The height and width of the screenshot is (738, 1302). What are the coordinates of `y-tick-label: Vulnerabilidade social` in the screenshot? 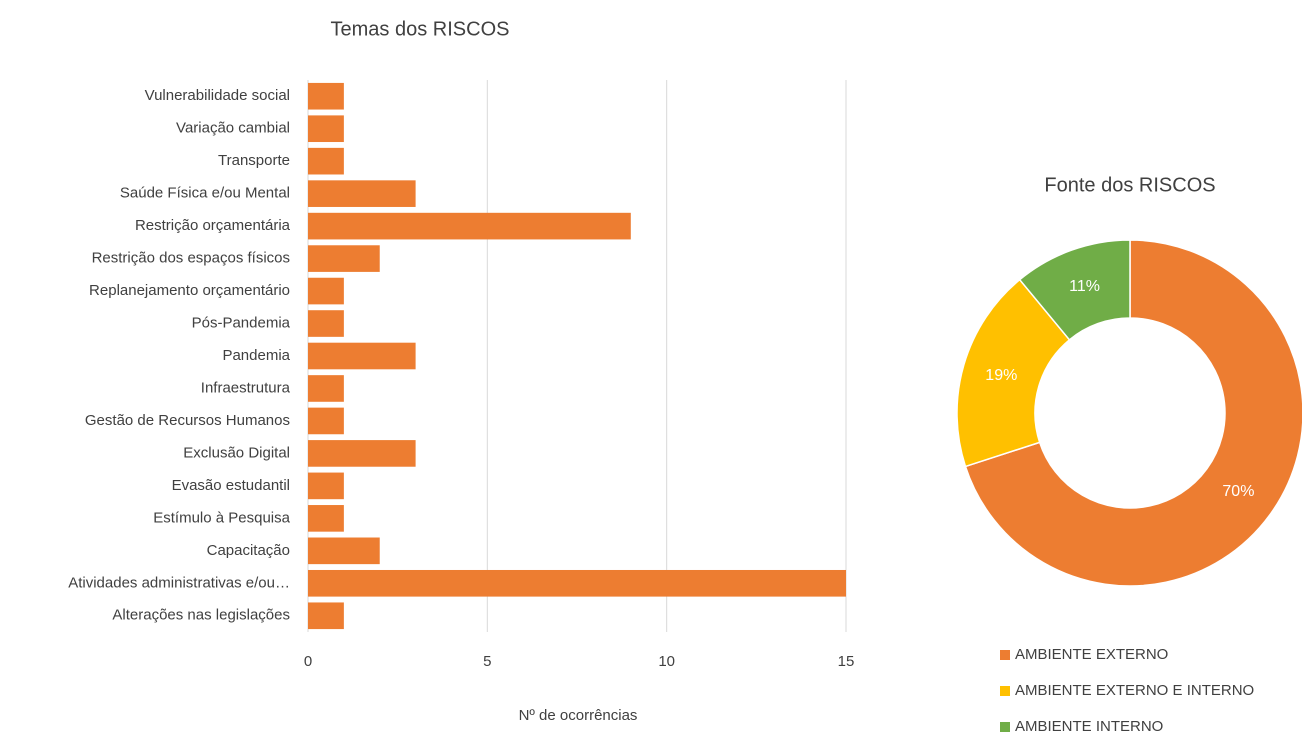 It's located at (217, 95).